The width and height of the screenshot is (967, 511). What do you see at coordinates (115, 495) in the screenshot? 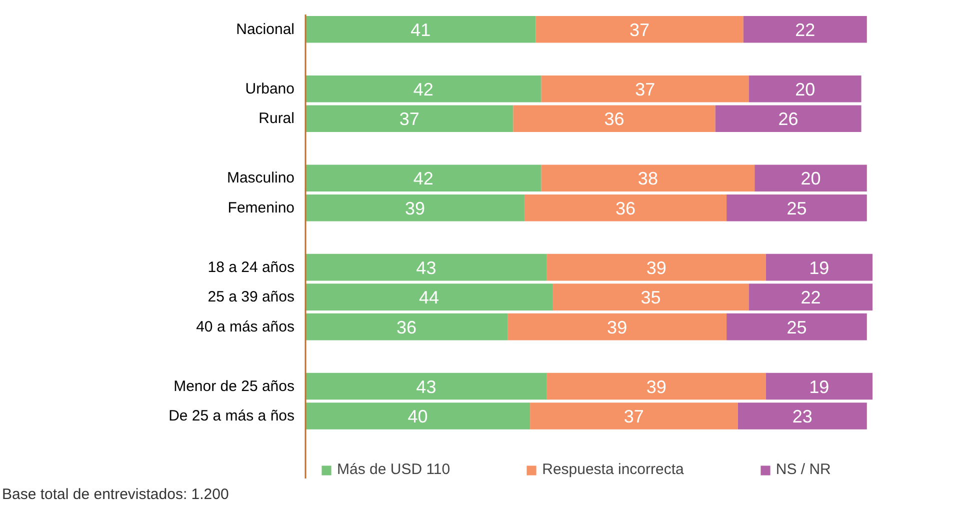
I see `text: Base total de entrevistados: 1.200` at bounding box center [115, 495].